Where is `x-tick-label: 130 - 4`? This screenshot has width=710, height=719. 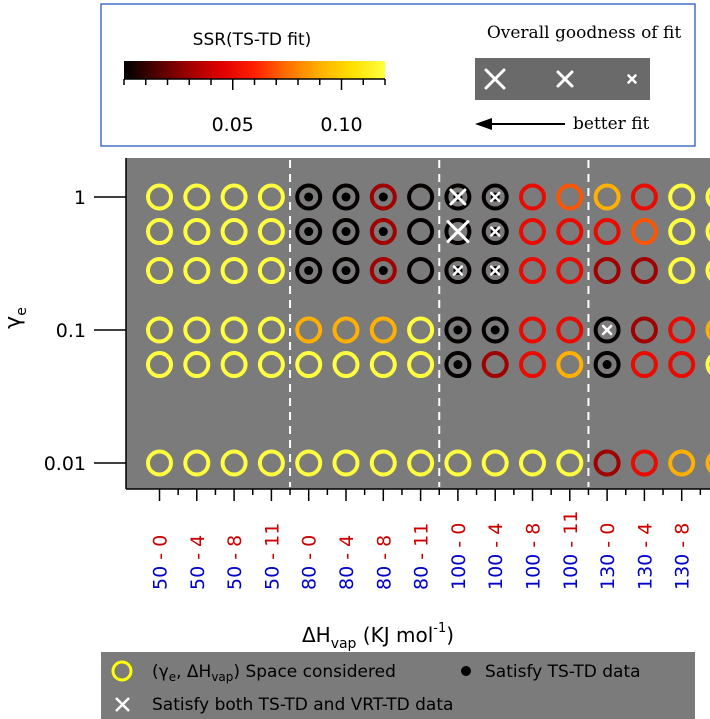
x-tick-label: 130 - 4 is located at coordinates (645, 556).